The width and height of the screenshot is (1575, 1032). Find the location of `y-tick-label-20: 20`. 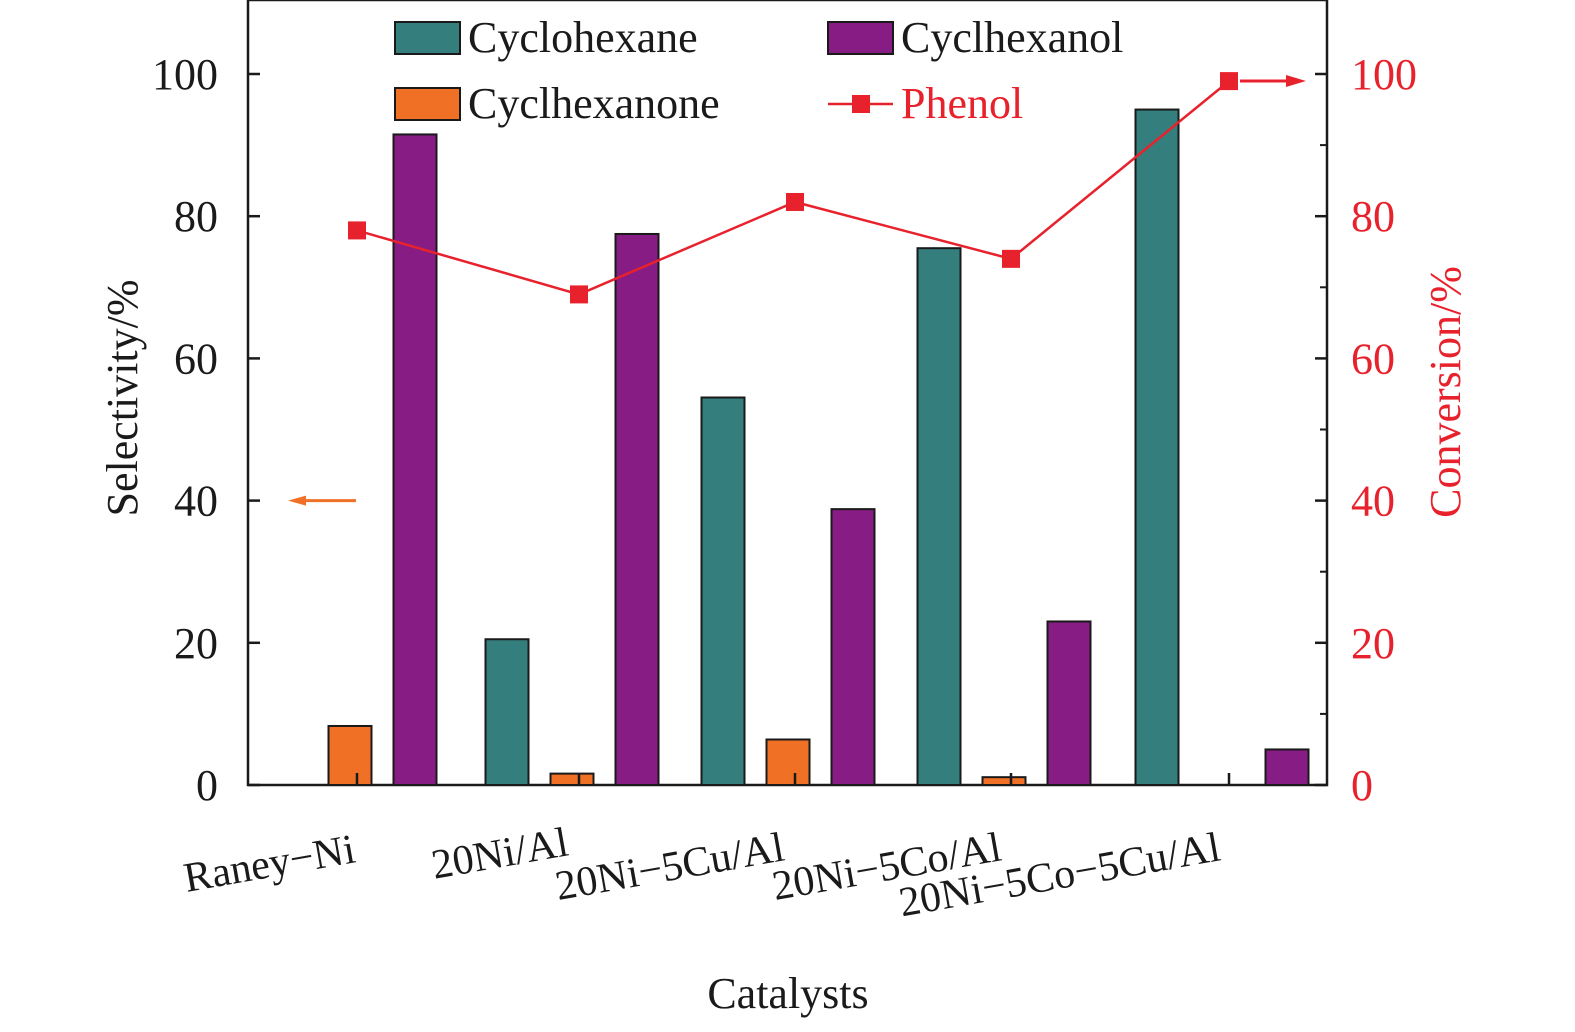

y-tick-label-20: 20 is located at coordinates (196, 643).